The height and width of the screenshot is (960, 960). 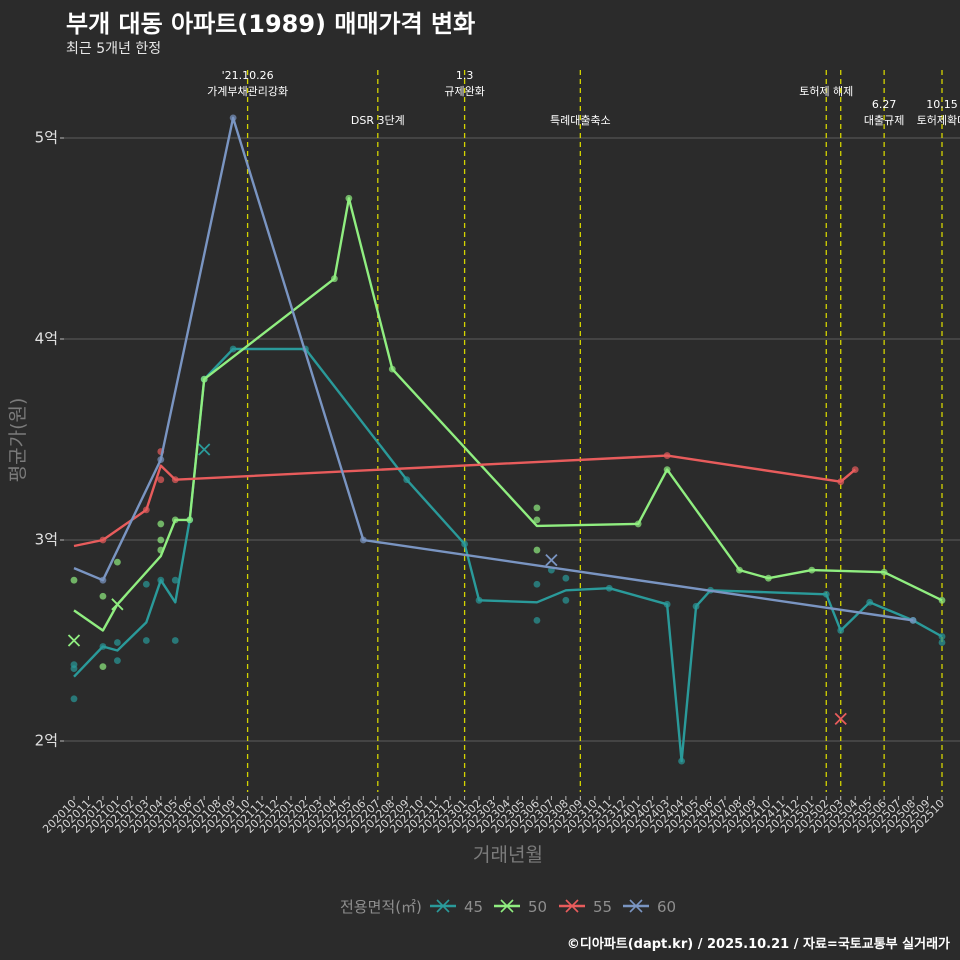 I want to click on legend-label: 55, so click(x=602, y=907).